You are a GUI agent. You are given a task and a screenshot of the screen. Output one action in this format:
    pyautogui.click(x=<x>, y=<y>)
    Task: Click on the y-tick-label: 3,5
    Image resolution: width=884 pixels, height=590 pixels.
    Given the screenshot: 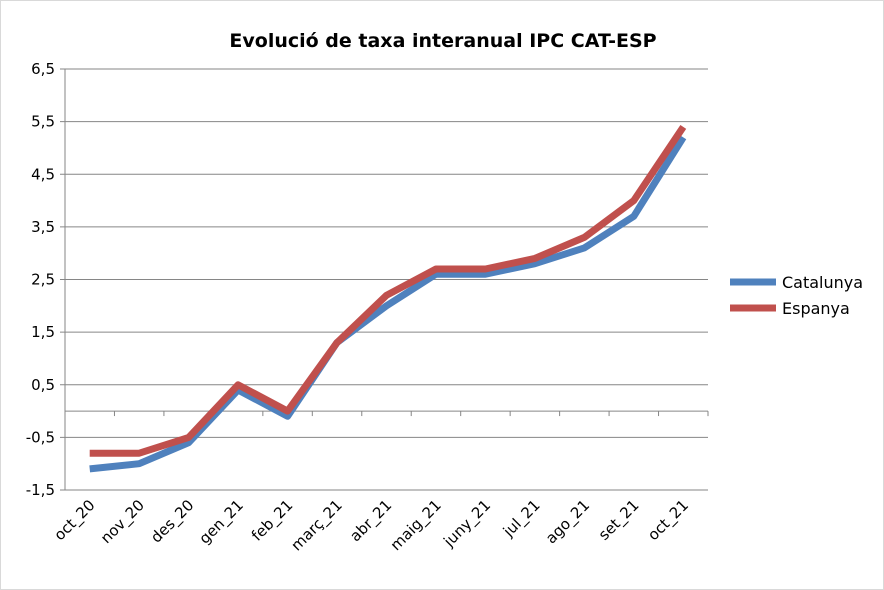 What is the action you would take?
    pyautogui.click(x=43, y=227)
    